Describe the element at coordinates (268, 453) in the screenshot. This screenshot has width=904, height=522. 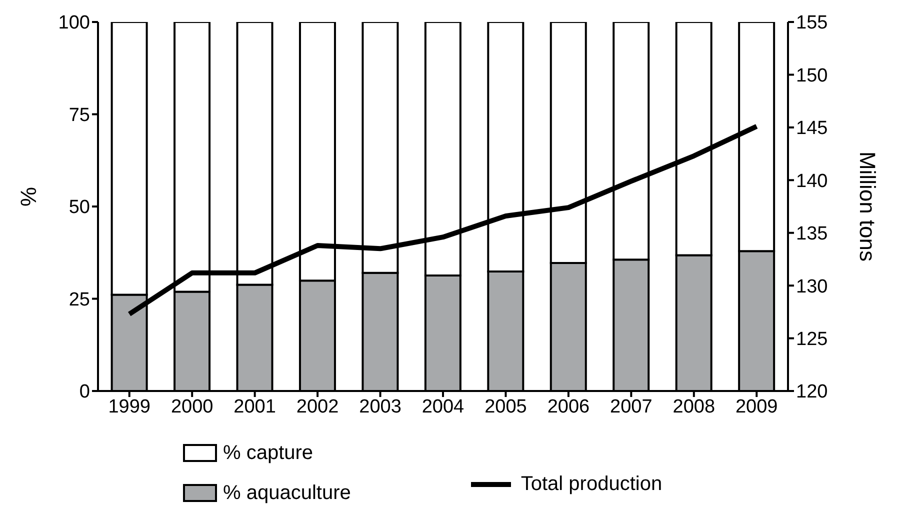
I see `legend-label: % capture` at that location.